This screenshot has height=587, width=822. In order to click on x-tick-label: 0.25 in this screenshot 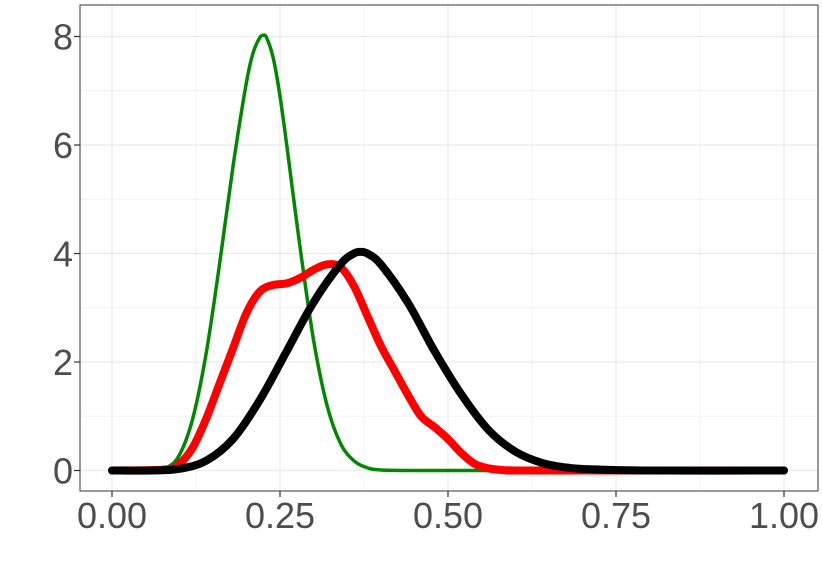, I will do `click(280, 515)`.